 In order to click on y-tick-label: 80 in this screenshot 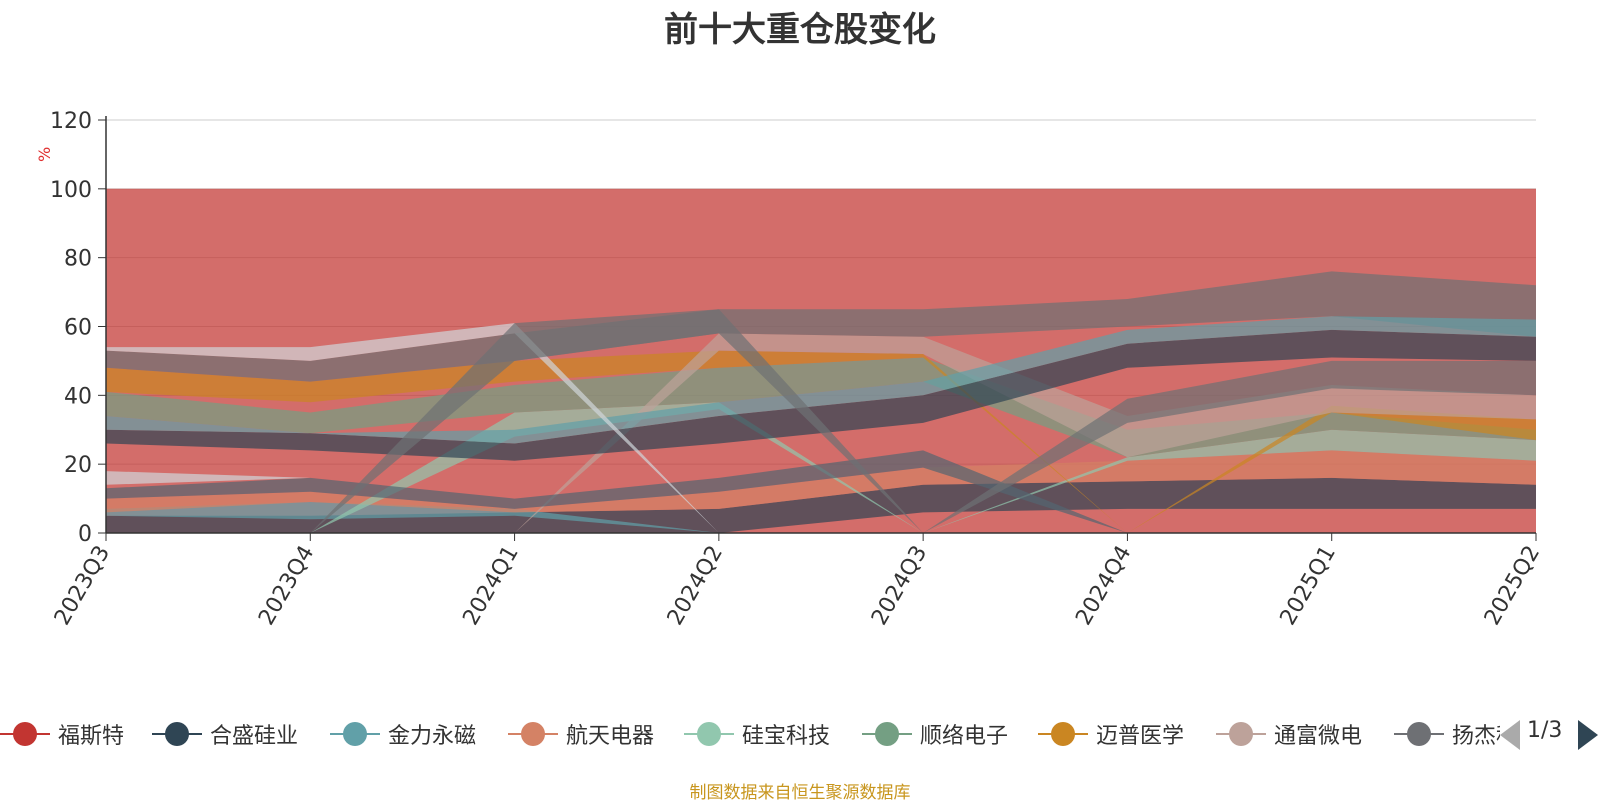, I will do `click(78, 259)`.